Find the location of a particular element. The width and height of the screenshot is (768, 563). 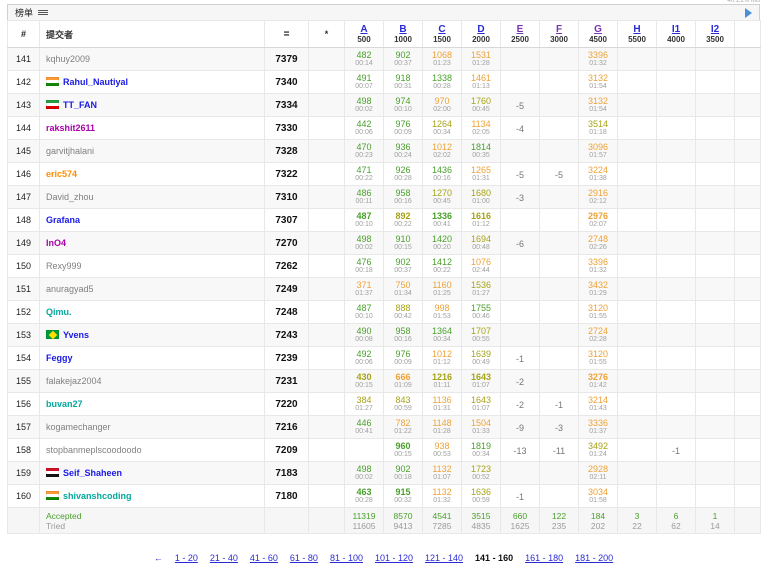

solve-time: 01:27 is located at coordinates (364, 408).